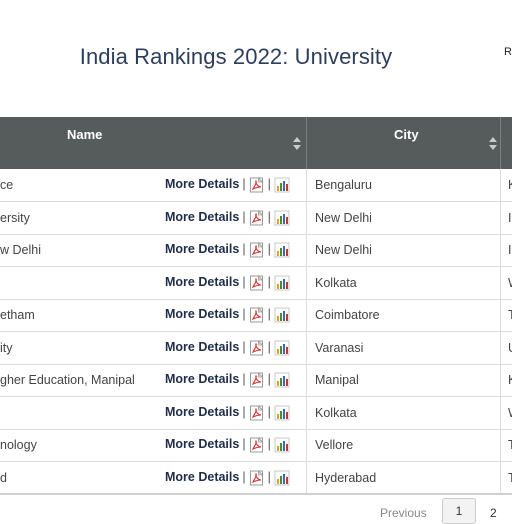  I want to click on state-cell: K, so click(506, 380).